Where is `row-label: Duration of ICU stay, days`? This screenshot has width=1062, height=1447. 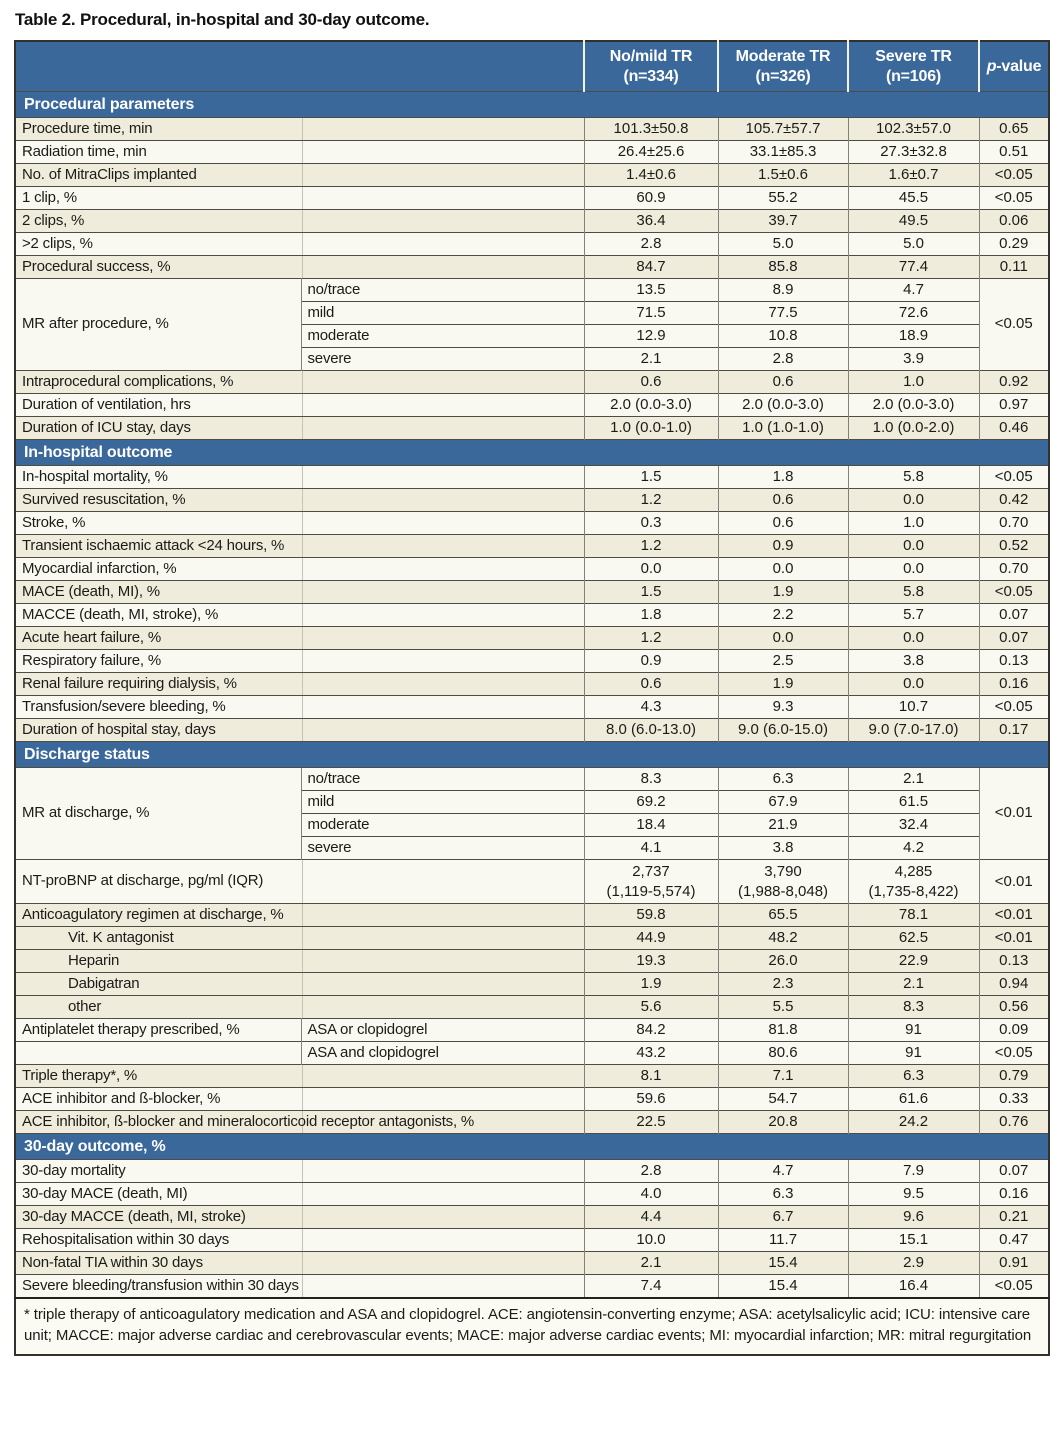 row-label: Duration of ICU stay, days is located at coordinates (299, 428).